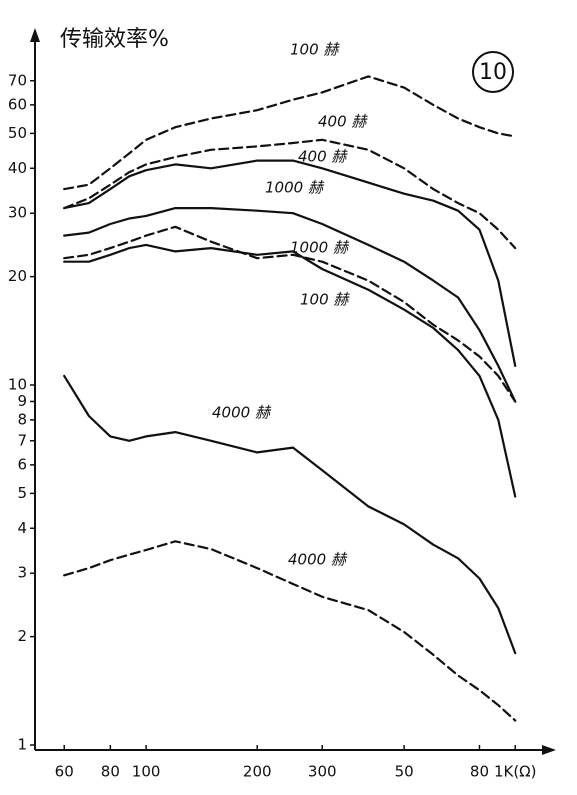 The height and width of the screenshot is (795, 577). I want to click on x-axis-arrow, so click(549, 750).